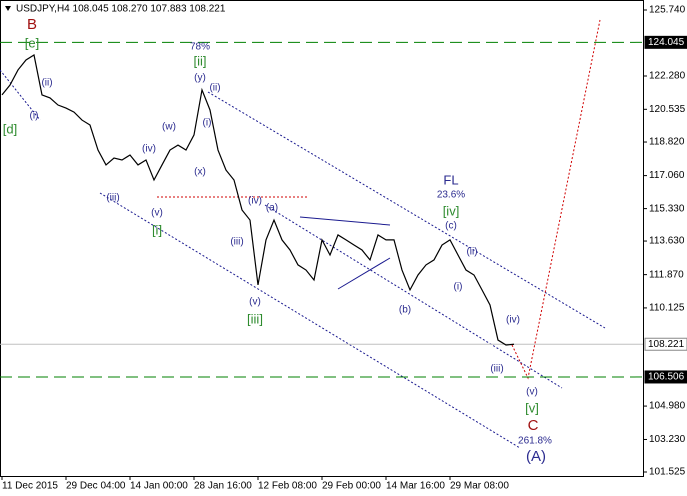 The height and width of the screenshot is (496, 687). Describe the element at coordinates (200, 172) in the screenshot. I see `wave-label: (x)` at that location.